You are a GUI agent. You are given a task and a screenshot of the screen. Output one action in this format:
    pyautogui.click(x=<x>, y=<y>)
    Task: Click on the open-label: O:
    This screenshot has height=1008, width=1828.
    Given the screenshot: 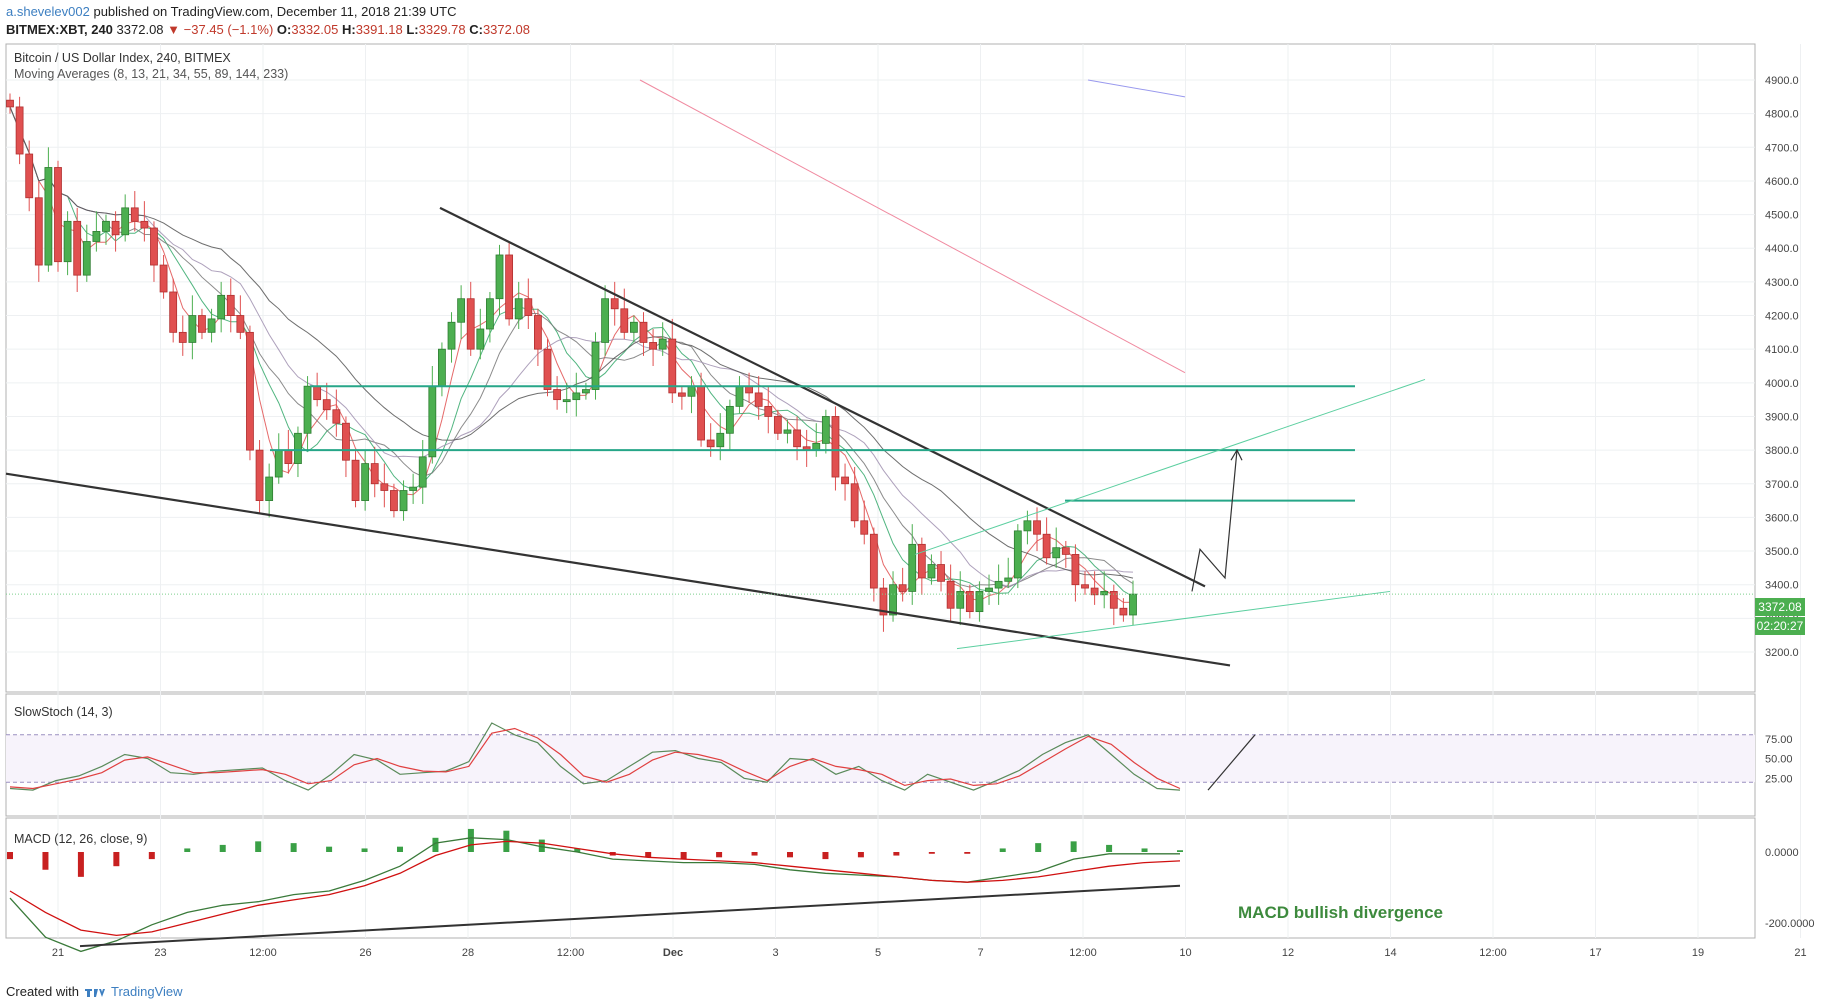 What is the action you would take?
    pyautogui.click(x=284, y=29)
    